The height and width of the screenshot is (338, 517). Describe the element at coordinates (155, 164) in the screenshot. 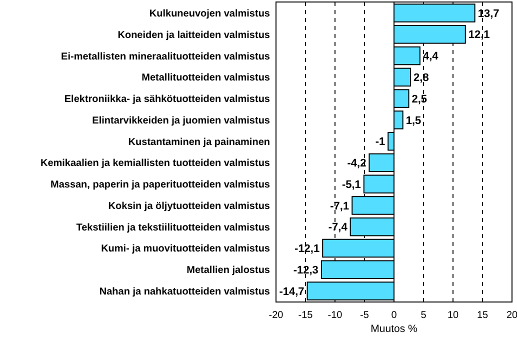

I see `y-tick-label: Kemikaalien ja kemiallisten tuotteiden valmistus` at that location.